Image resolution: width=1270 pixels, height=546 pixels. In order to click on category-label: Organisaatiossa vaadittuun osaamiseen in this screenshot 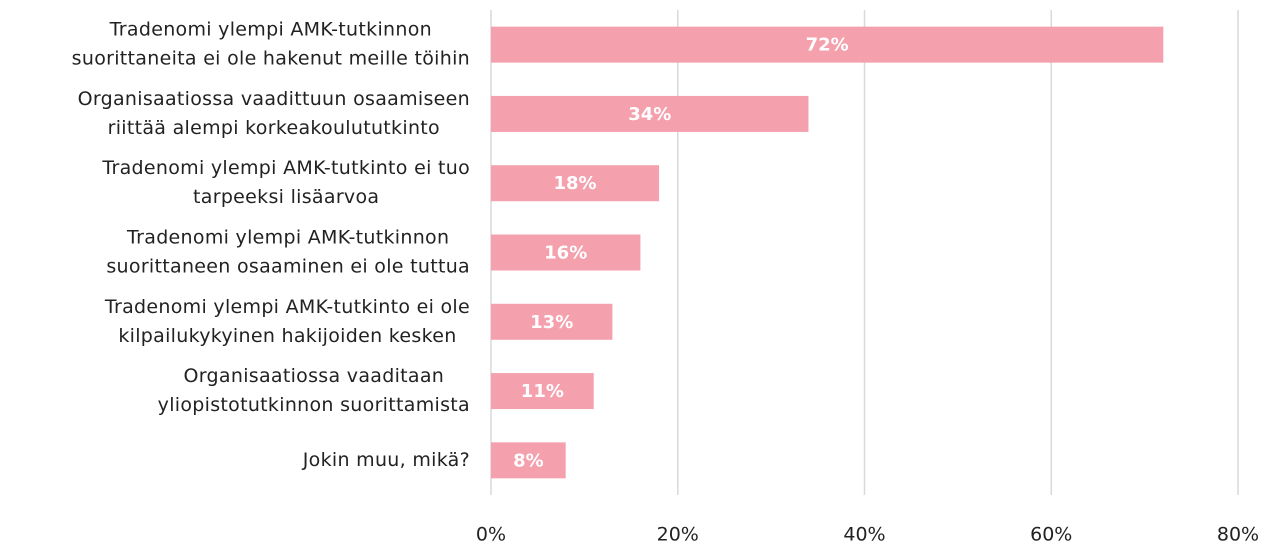, I will do `click(274, 99)`.